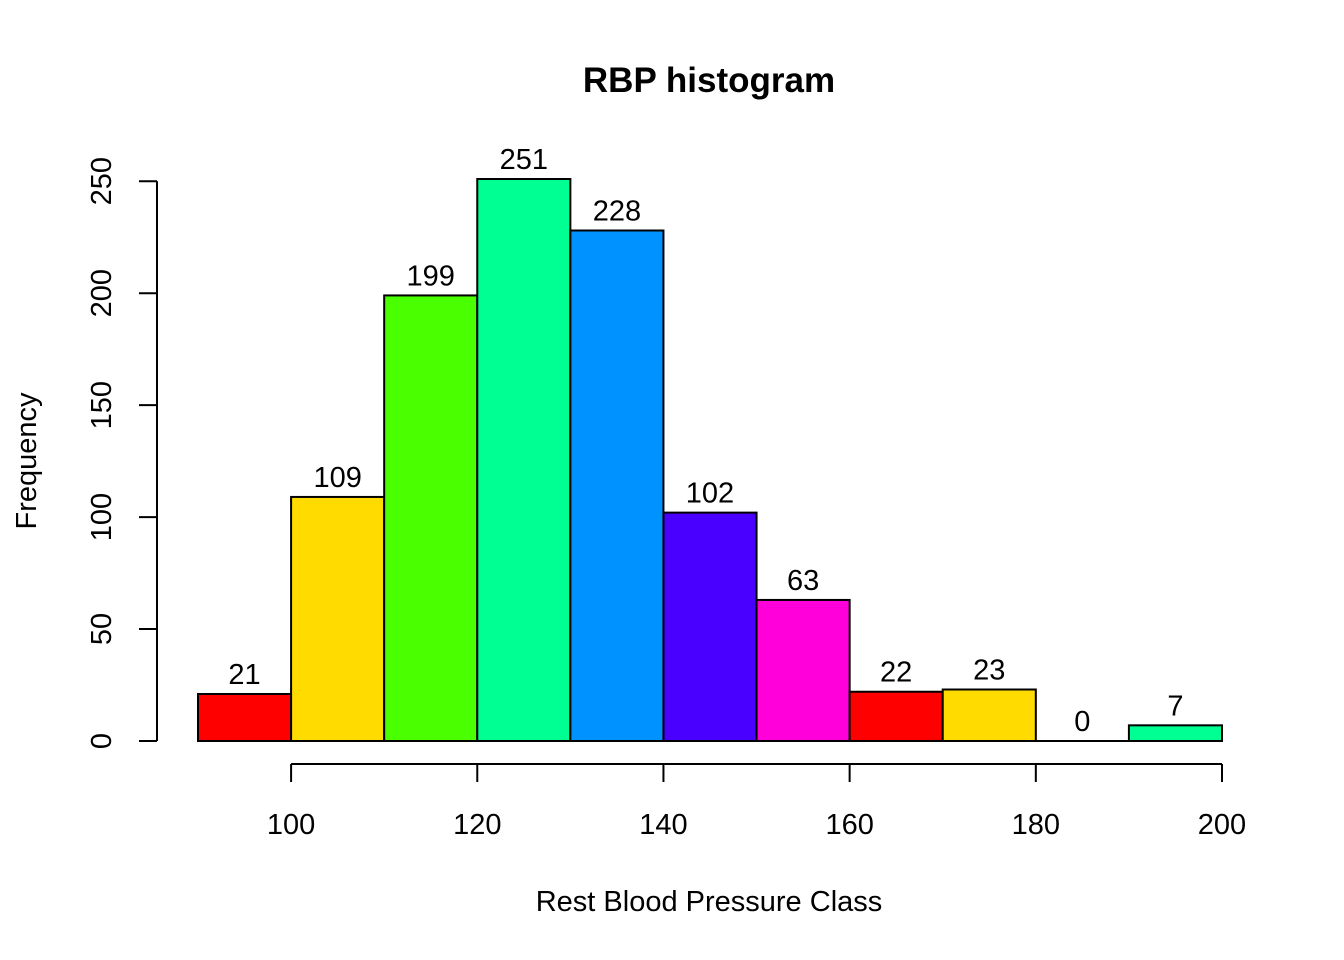  What do you see at coordinates (709, 902) in the screenshot?
I see `x-axis-label: Rest Blood Pressure Class` at bounding box center [709, 902].